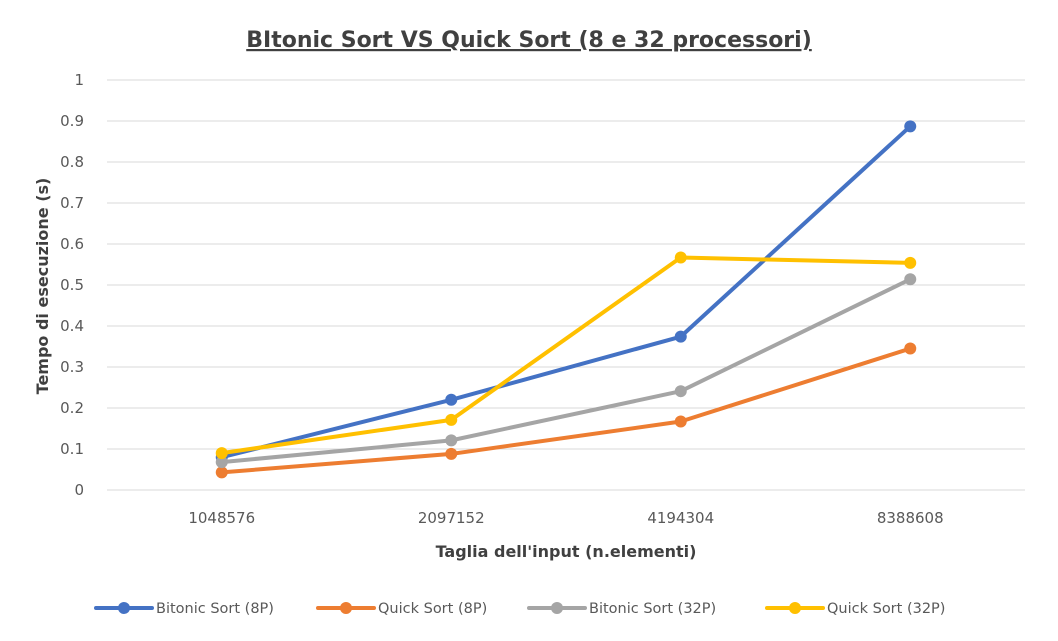 The image size is (1058, 641). I want to click on y-tick-label: 0.6, so click(72, 244).